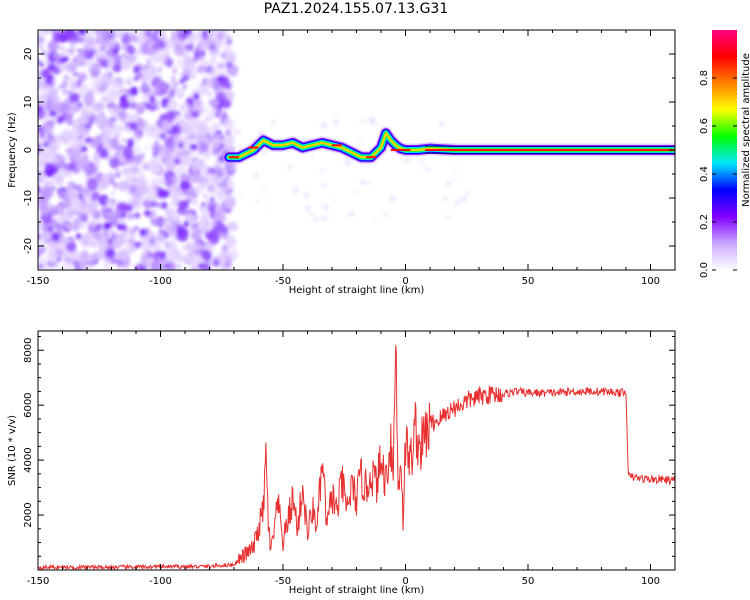 Image resolution: width=750 pixels, height=600 pixels. Describe the element at coordinates (28, 198) in the screenshot. I see `y-tick-label: -10` at that location.